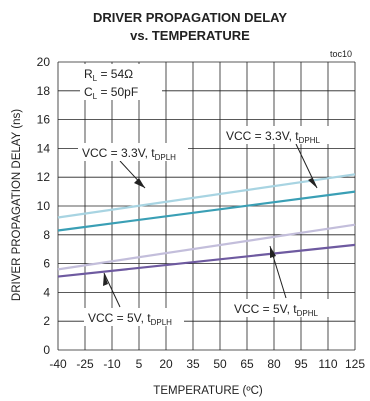 This screenshot has height=401, width=370. I want to click on x-tick-label: -25, so click(85, 364).